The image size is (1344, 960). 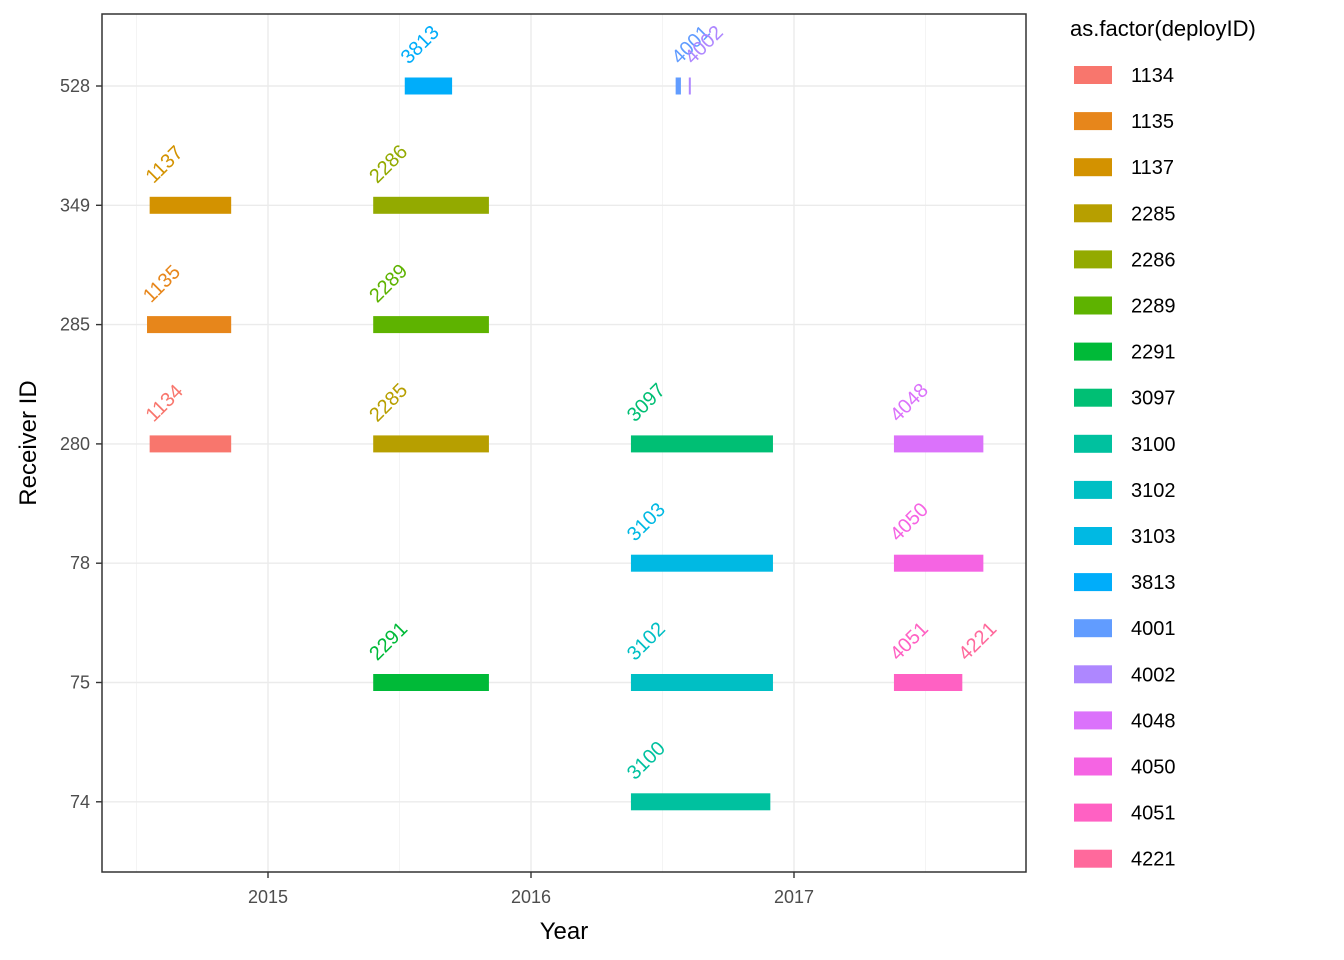 What do you see at coordinates (1153, 260) in the screenshot?
I see `legend-label-2286: 2286` at bounding box center [1153, 260].